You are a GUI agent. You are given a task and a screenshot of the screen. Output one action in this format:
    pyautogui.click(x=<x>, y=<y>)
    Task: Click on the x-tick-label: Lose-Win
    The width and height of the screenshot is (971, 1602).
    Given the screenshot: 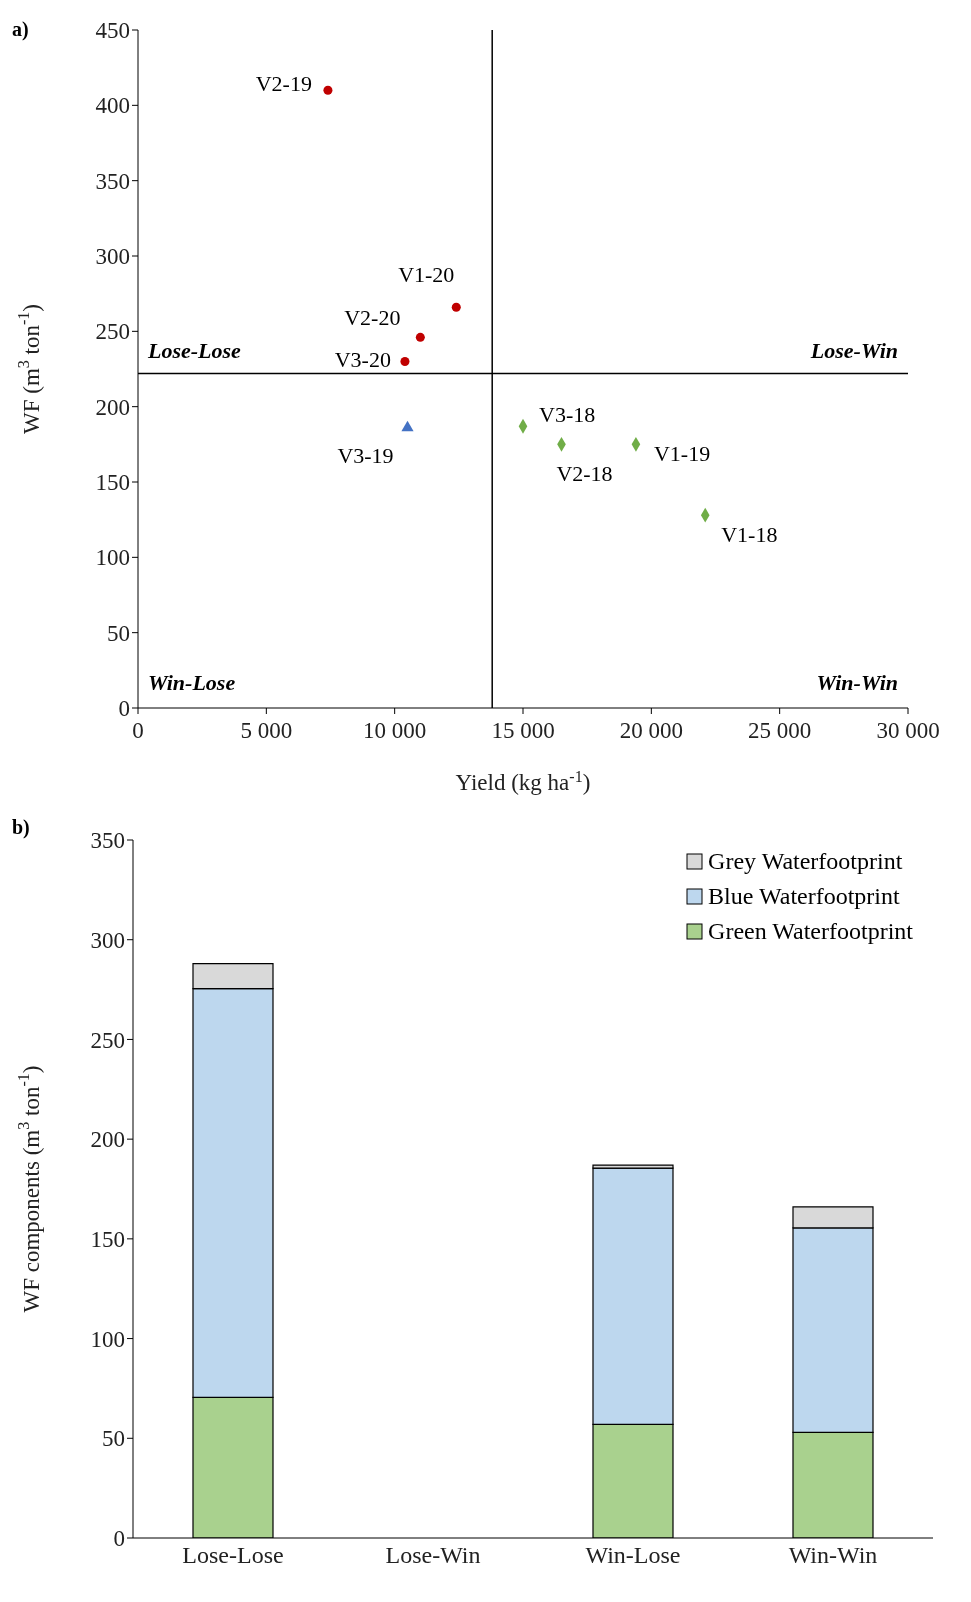 What is the action you would take?
    pyautogui.click(x=433, y=1555)
    